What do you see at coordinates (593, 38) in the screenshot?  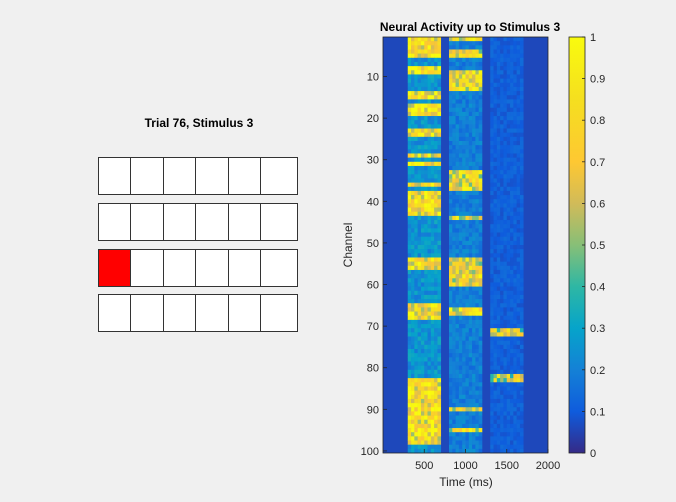 I see `colorbar-tick-label: 1` at bounding box center [593, 38].